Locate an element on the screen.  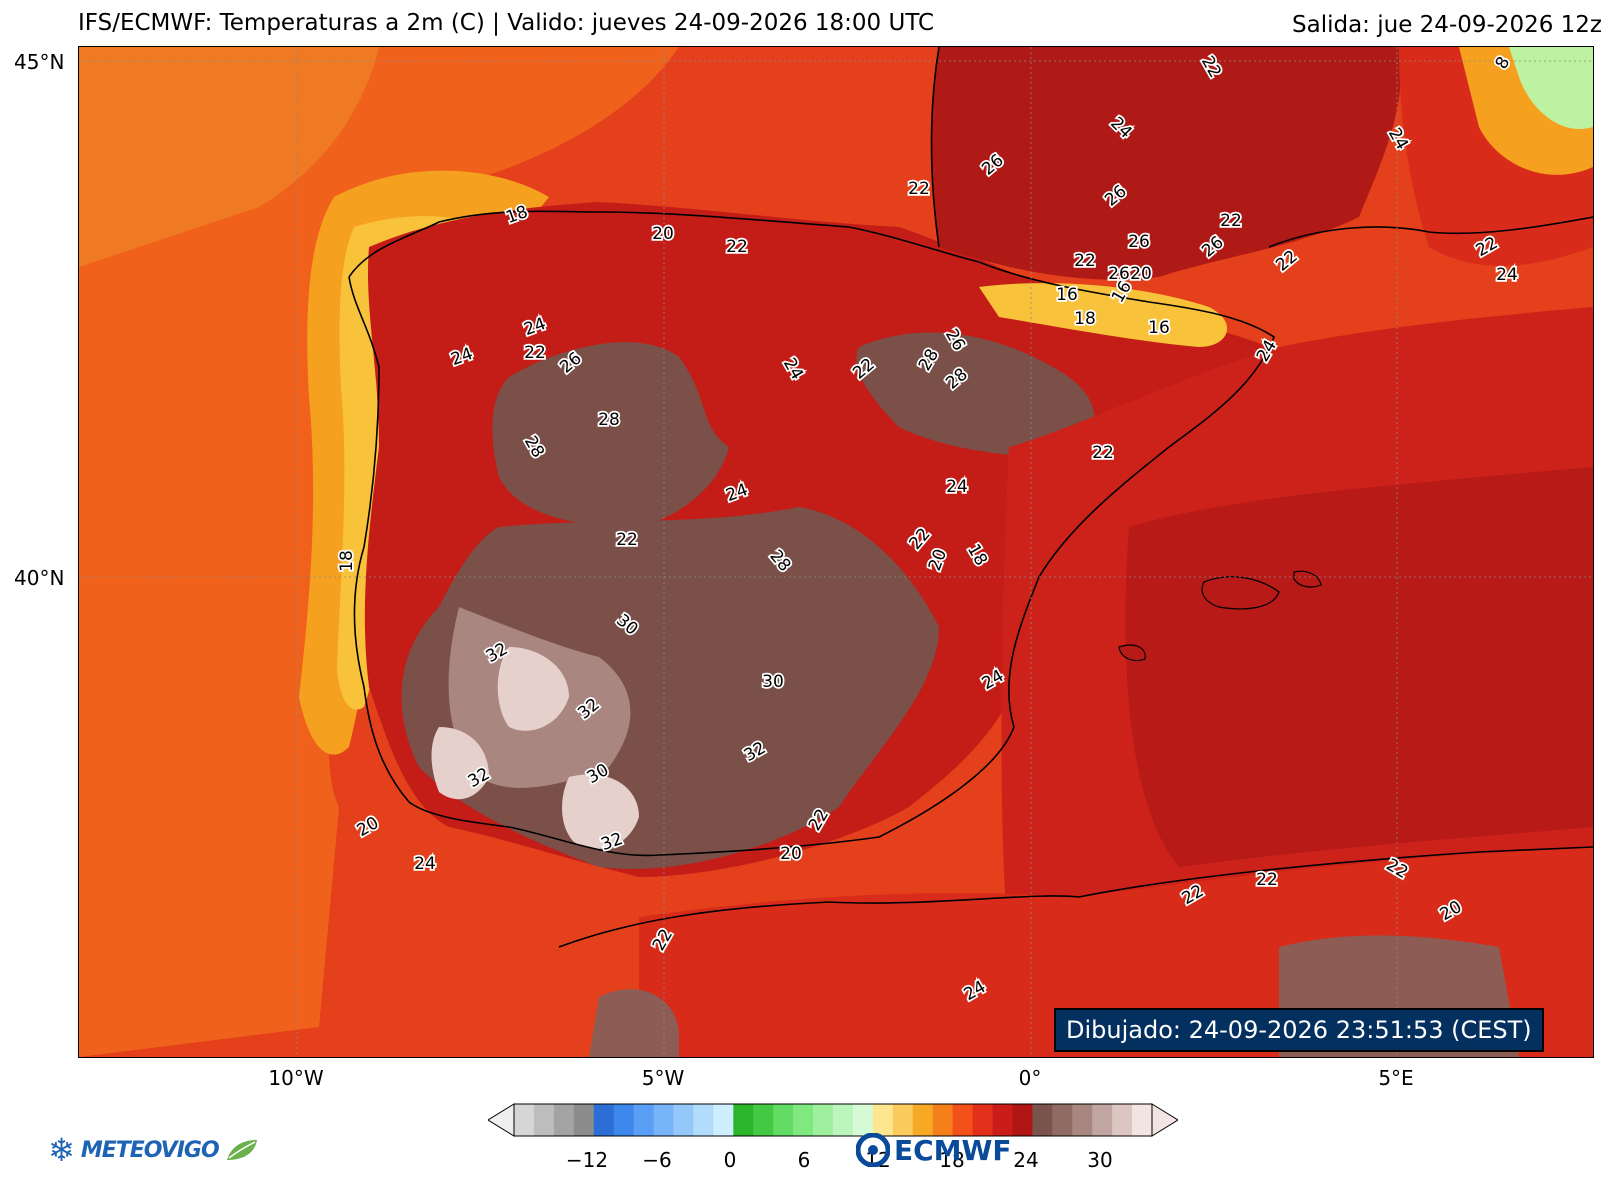
colorbar is located at coordinates (833, 1120).